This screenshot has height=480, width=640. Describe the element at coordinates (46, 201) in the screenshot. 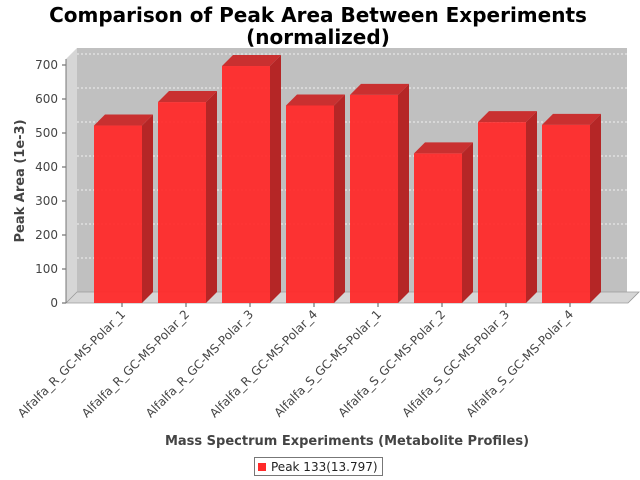

I see `y-tick-label: 300` at that location.